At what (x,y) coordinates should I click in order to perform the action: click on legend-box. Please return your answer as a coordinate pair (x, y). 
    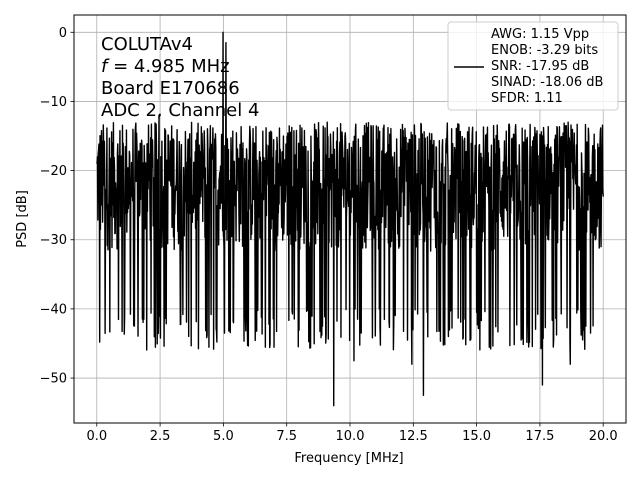
    Looking at the image, I should click on (533, 66).